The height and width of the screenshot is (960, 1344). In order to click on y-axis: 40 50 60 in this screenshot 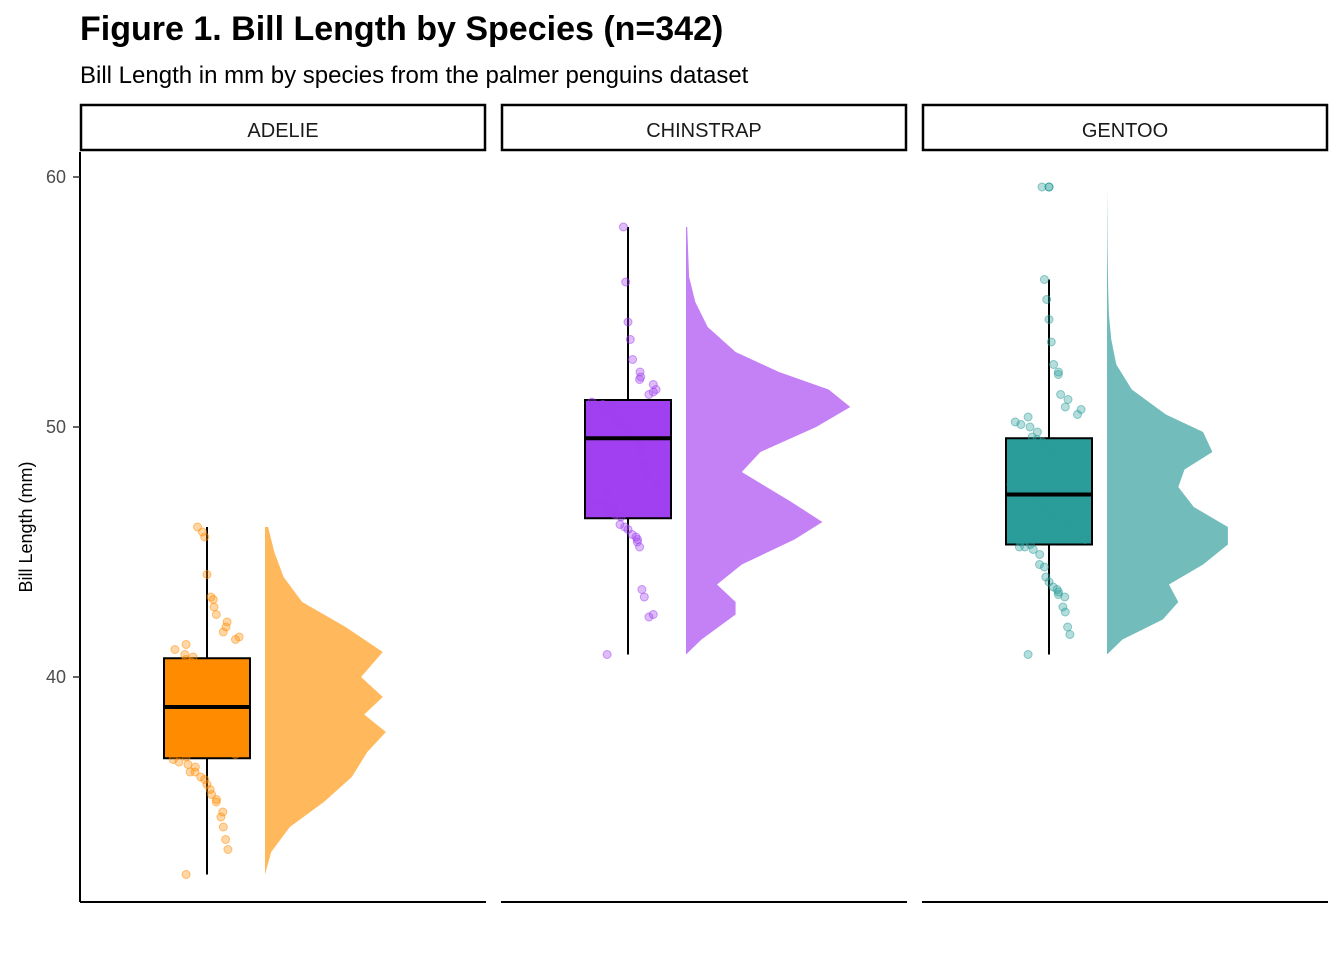, I will do `click(63, 527)`.